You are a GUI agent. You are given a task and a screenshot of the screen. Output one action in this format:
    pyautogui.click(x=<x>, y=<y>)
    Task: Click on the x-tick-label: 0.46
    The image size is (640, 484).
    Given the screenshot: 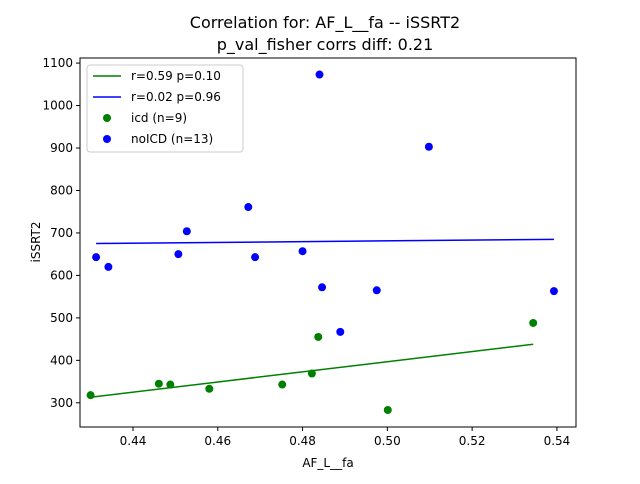 What is the action you would take?
    pyautogui.click(x=217, y=441)
    